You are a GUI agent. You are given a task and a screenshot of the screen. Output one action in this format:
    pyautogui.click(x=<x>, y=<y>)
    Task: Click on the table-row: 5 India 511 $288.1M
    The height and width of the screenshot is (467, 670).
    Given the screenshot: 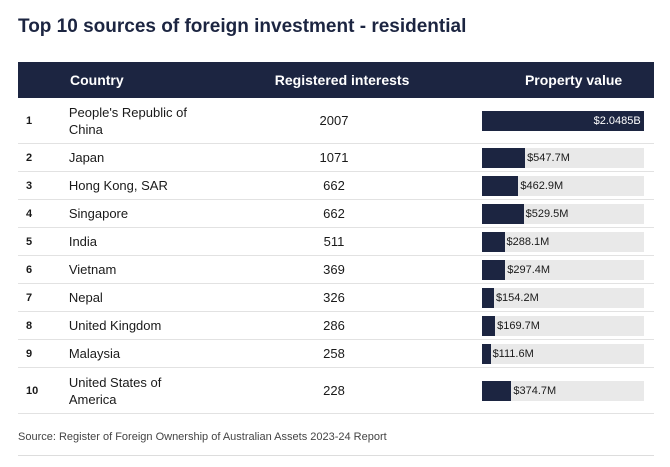 What is the action you would take?
    pyautogui.click(x=336, y=242)
    